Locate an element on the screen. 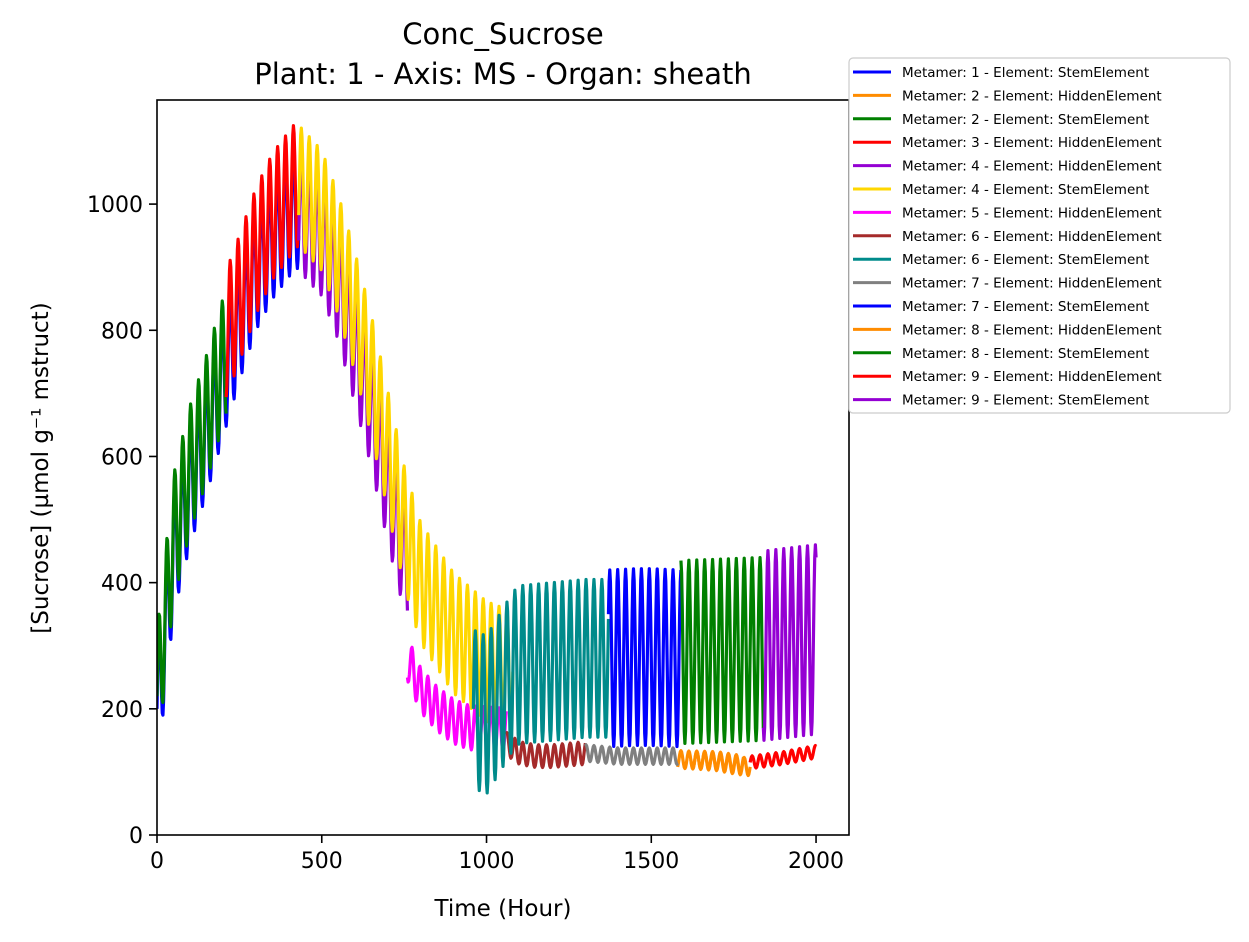 This screenshot has height=942, width=1249. legend-label: Metamer: 7 - Element: HiddenElement is located at coordinates (1032, 284).